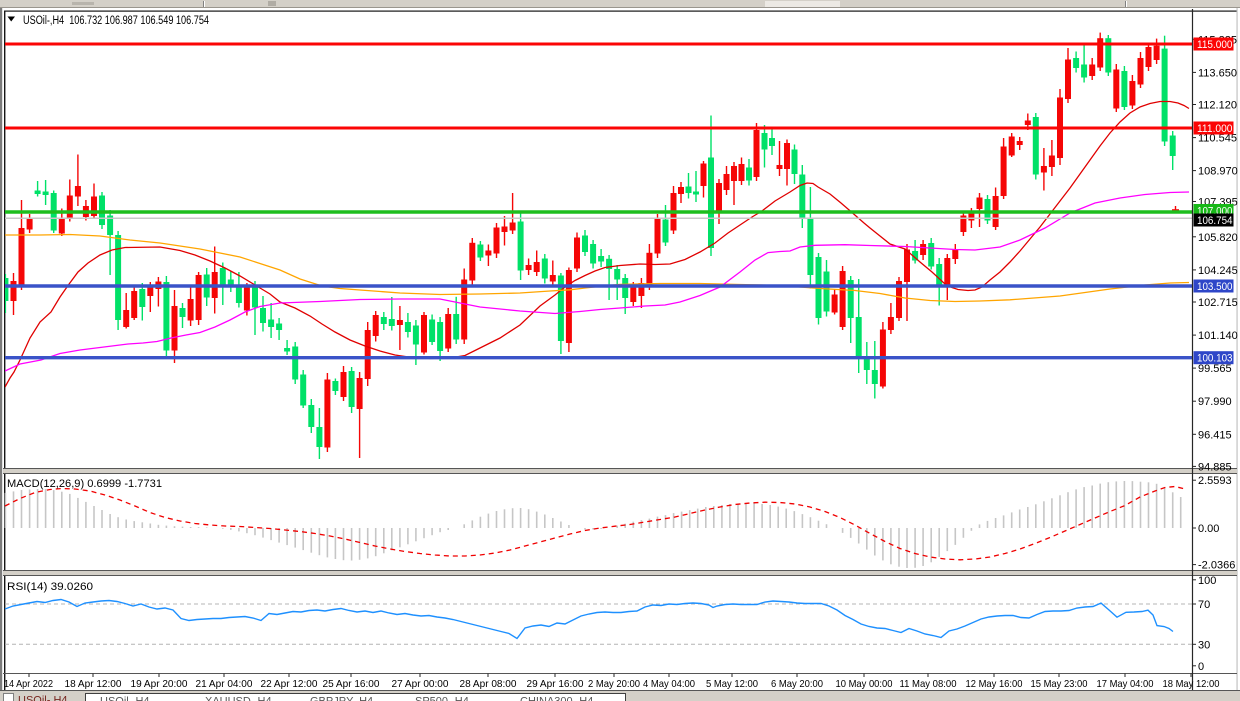 The height and width of the screenshot is (701, 1240). Describe the element at coordinates (93, 684) in the screenshot. I see `svg-text: 18 Apr 12:00` at that location.